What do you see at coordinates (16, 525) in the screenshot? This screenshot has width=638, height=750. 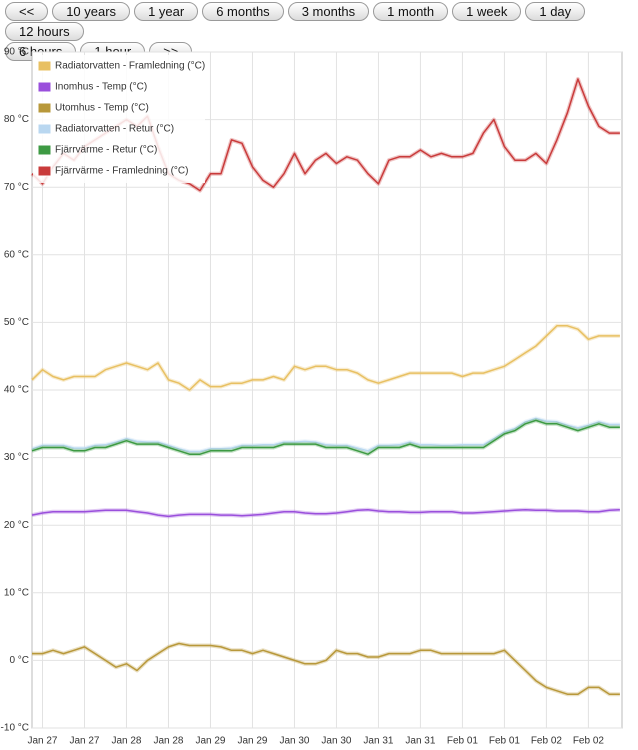 I see `y-tick-label: 20 °C` at bounding box center [16, 525].